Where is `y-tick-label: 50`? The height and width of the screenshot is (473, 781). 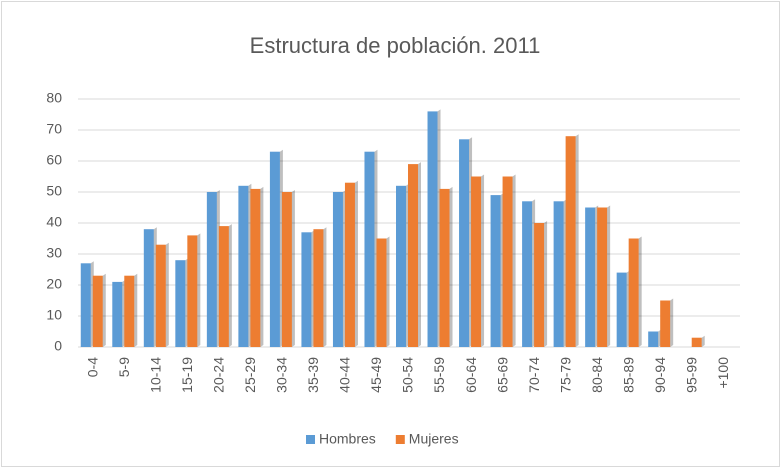 y-tick-label: 50 is located at coordinates (54, 191).